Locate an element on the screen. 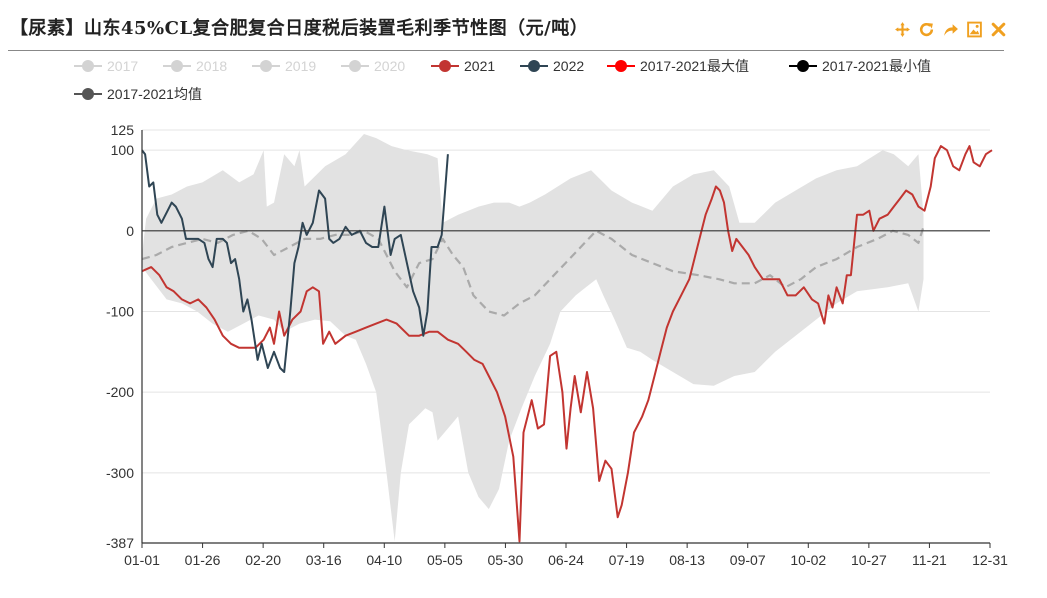 This screenshot has width=1047, height=598. legend-item-min: 2017-2021最小值 is located at coordinates (860, 66).